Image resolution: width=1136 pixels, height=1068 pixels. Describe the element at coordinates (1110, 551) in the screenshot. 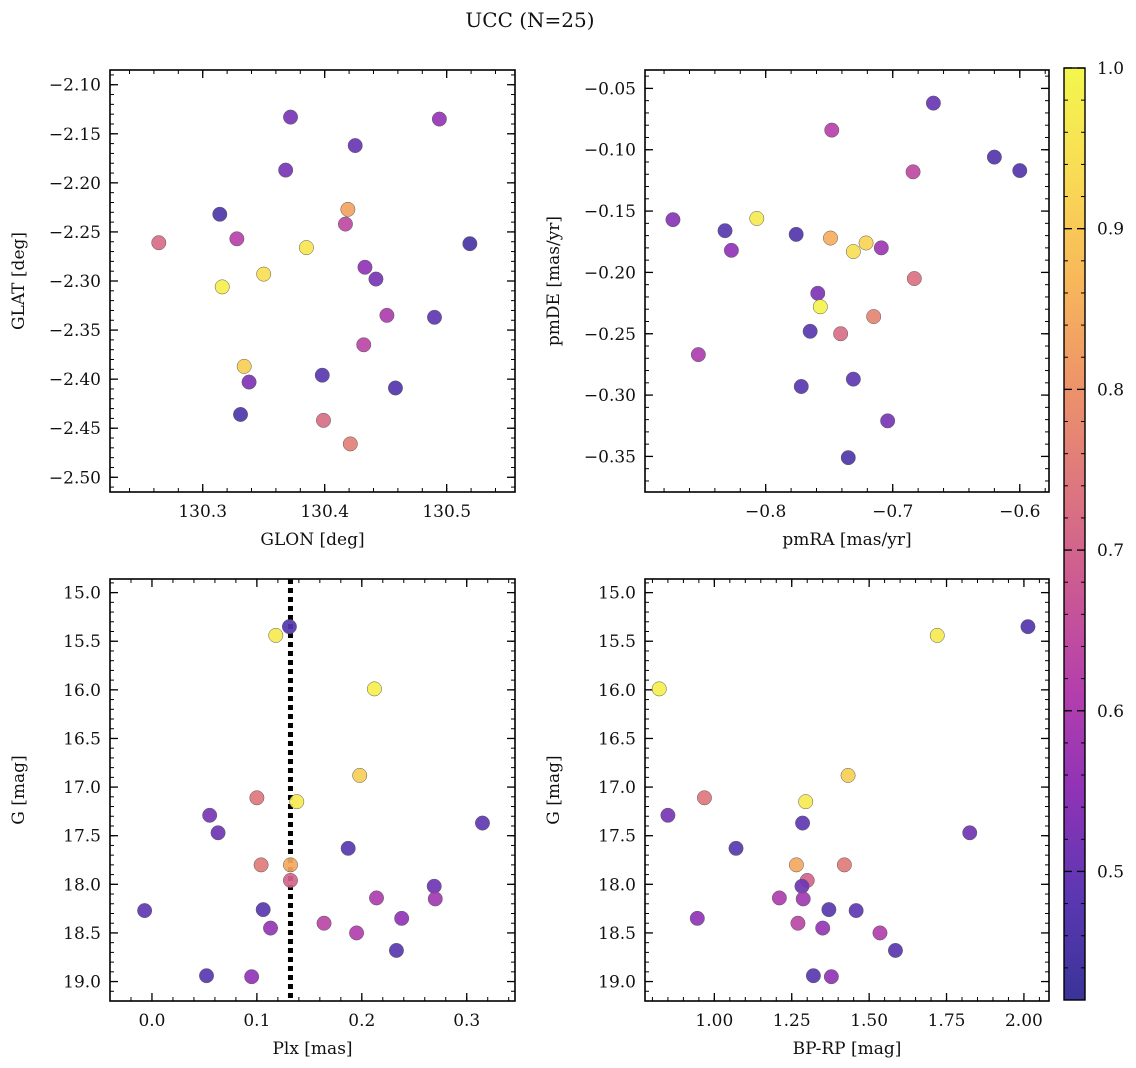

I see `colorbar-tick-label: 0.7` at that location.